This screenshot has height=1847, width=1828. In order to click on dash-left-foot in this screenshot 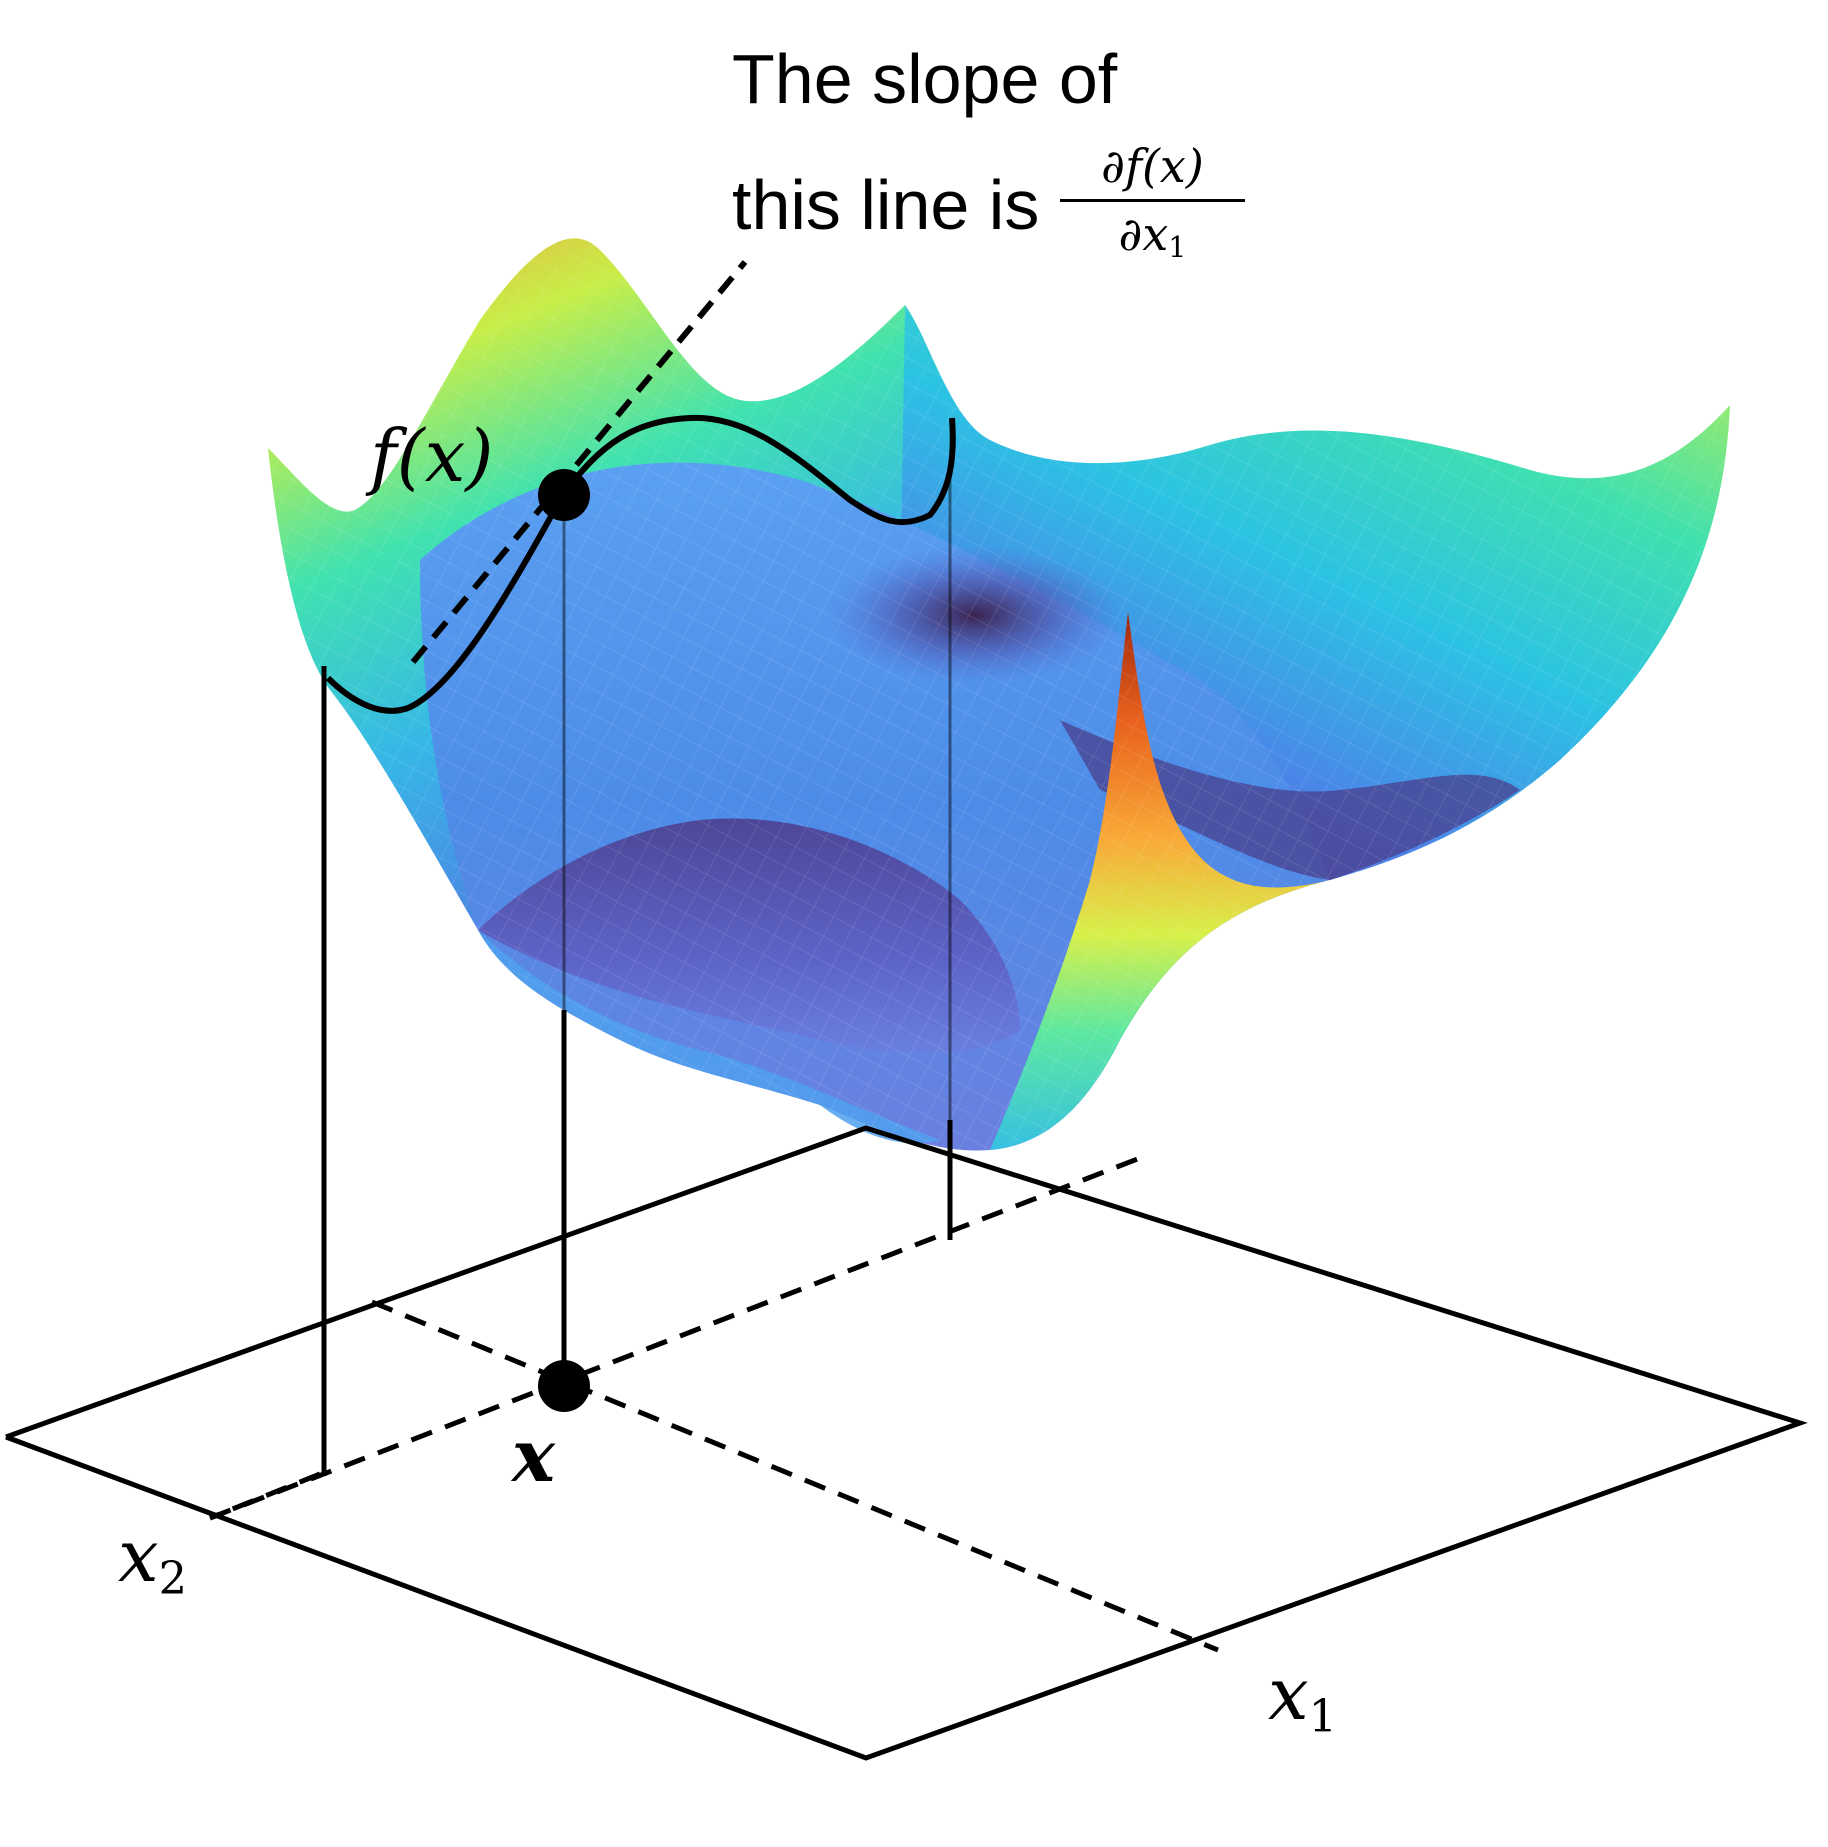, I will do `click(265, 1496)`.